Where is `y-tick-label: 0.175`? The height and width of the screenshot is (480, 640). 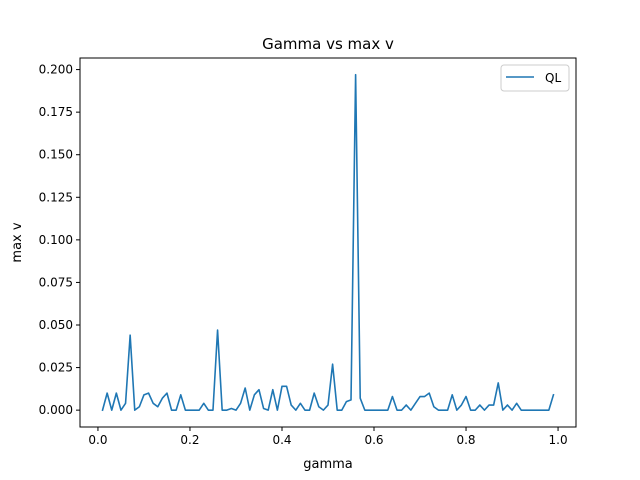 y-tick-label: 0.175 is located at coordinates (56, 112).